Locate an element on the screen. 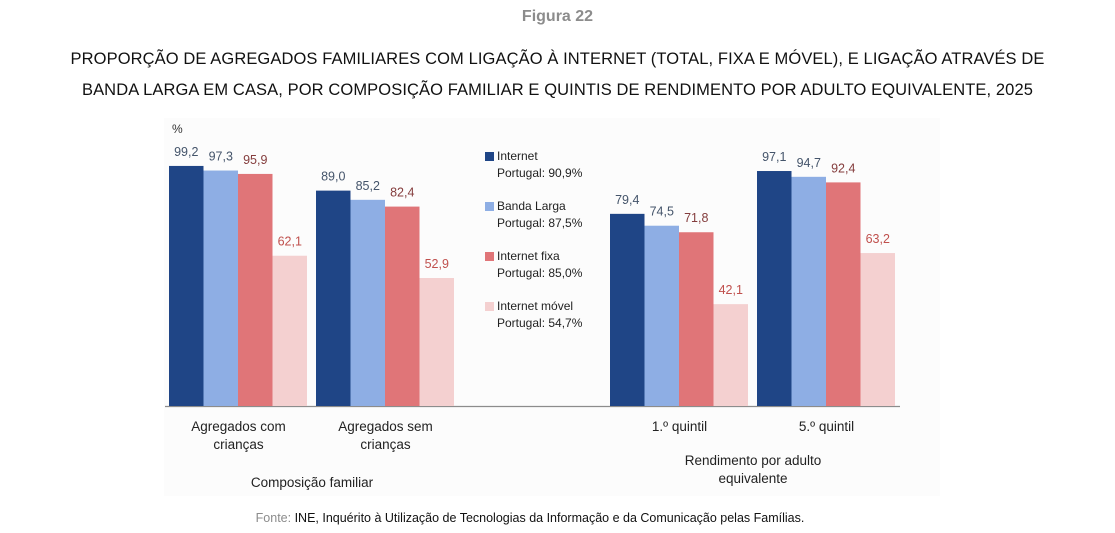 This screenshot has height=533, width=1115. group-label-line-1: Composição familiar is located at coordinates (312, 482).